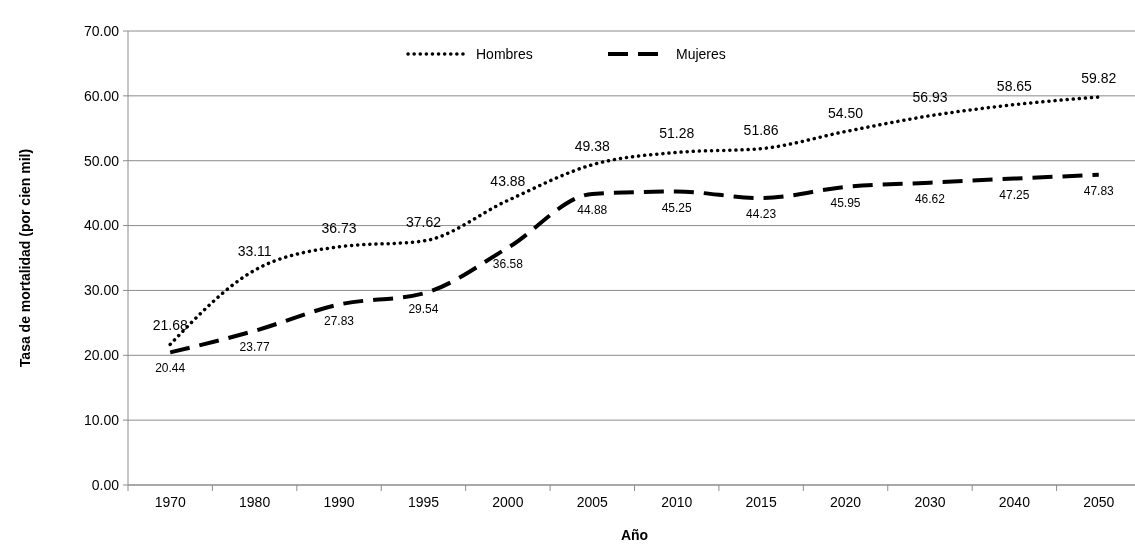 The image size is (1135, 544). What do you see at coordinates (592, 209) in the screenshot?
I see `data-label: 44.88` at bounding box center [592, 209].